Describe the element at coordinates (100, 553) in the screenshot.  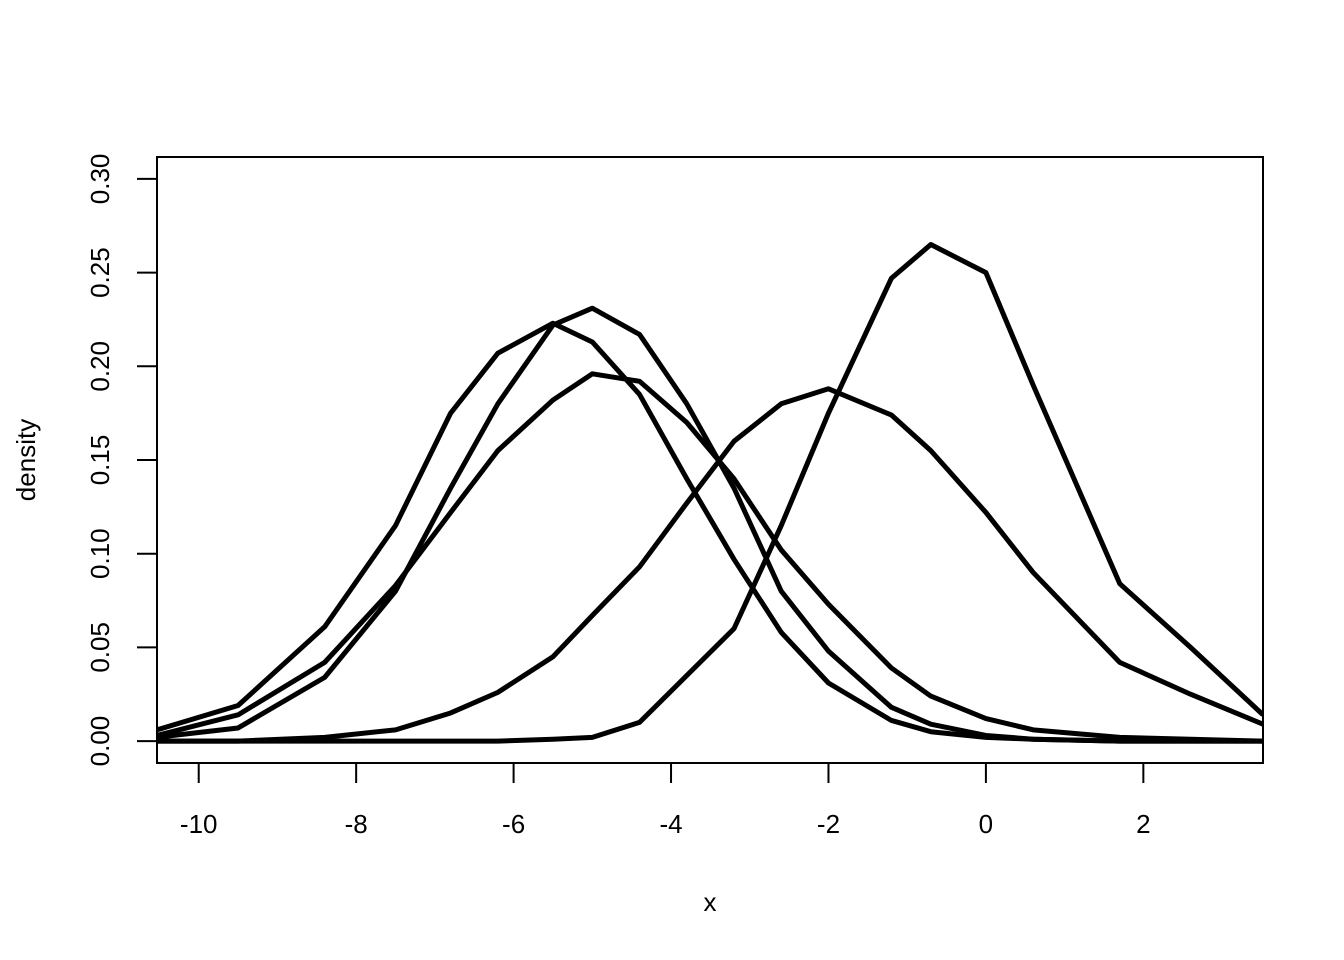
I see `y-tick-label: 0.10` at that location.